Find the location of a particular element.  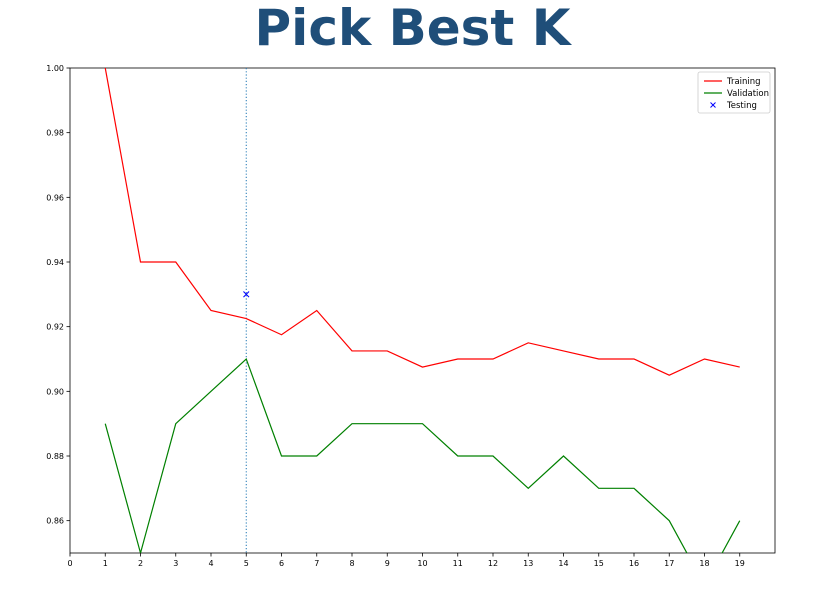

marker-stroke is located at coordinates (246, 294).